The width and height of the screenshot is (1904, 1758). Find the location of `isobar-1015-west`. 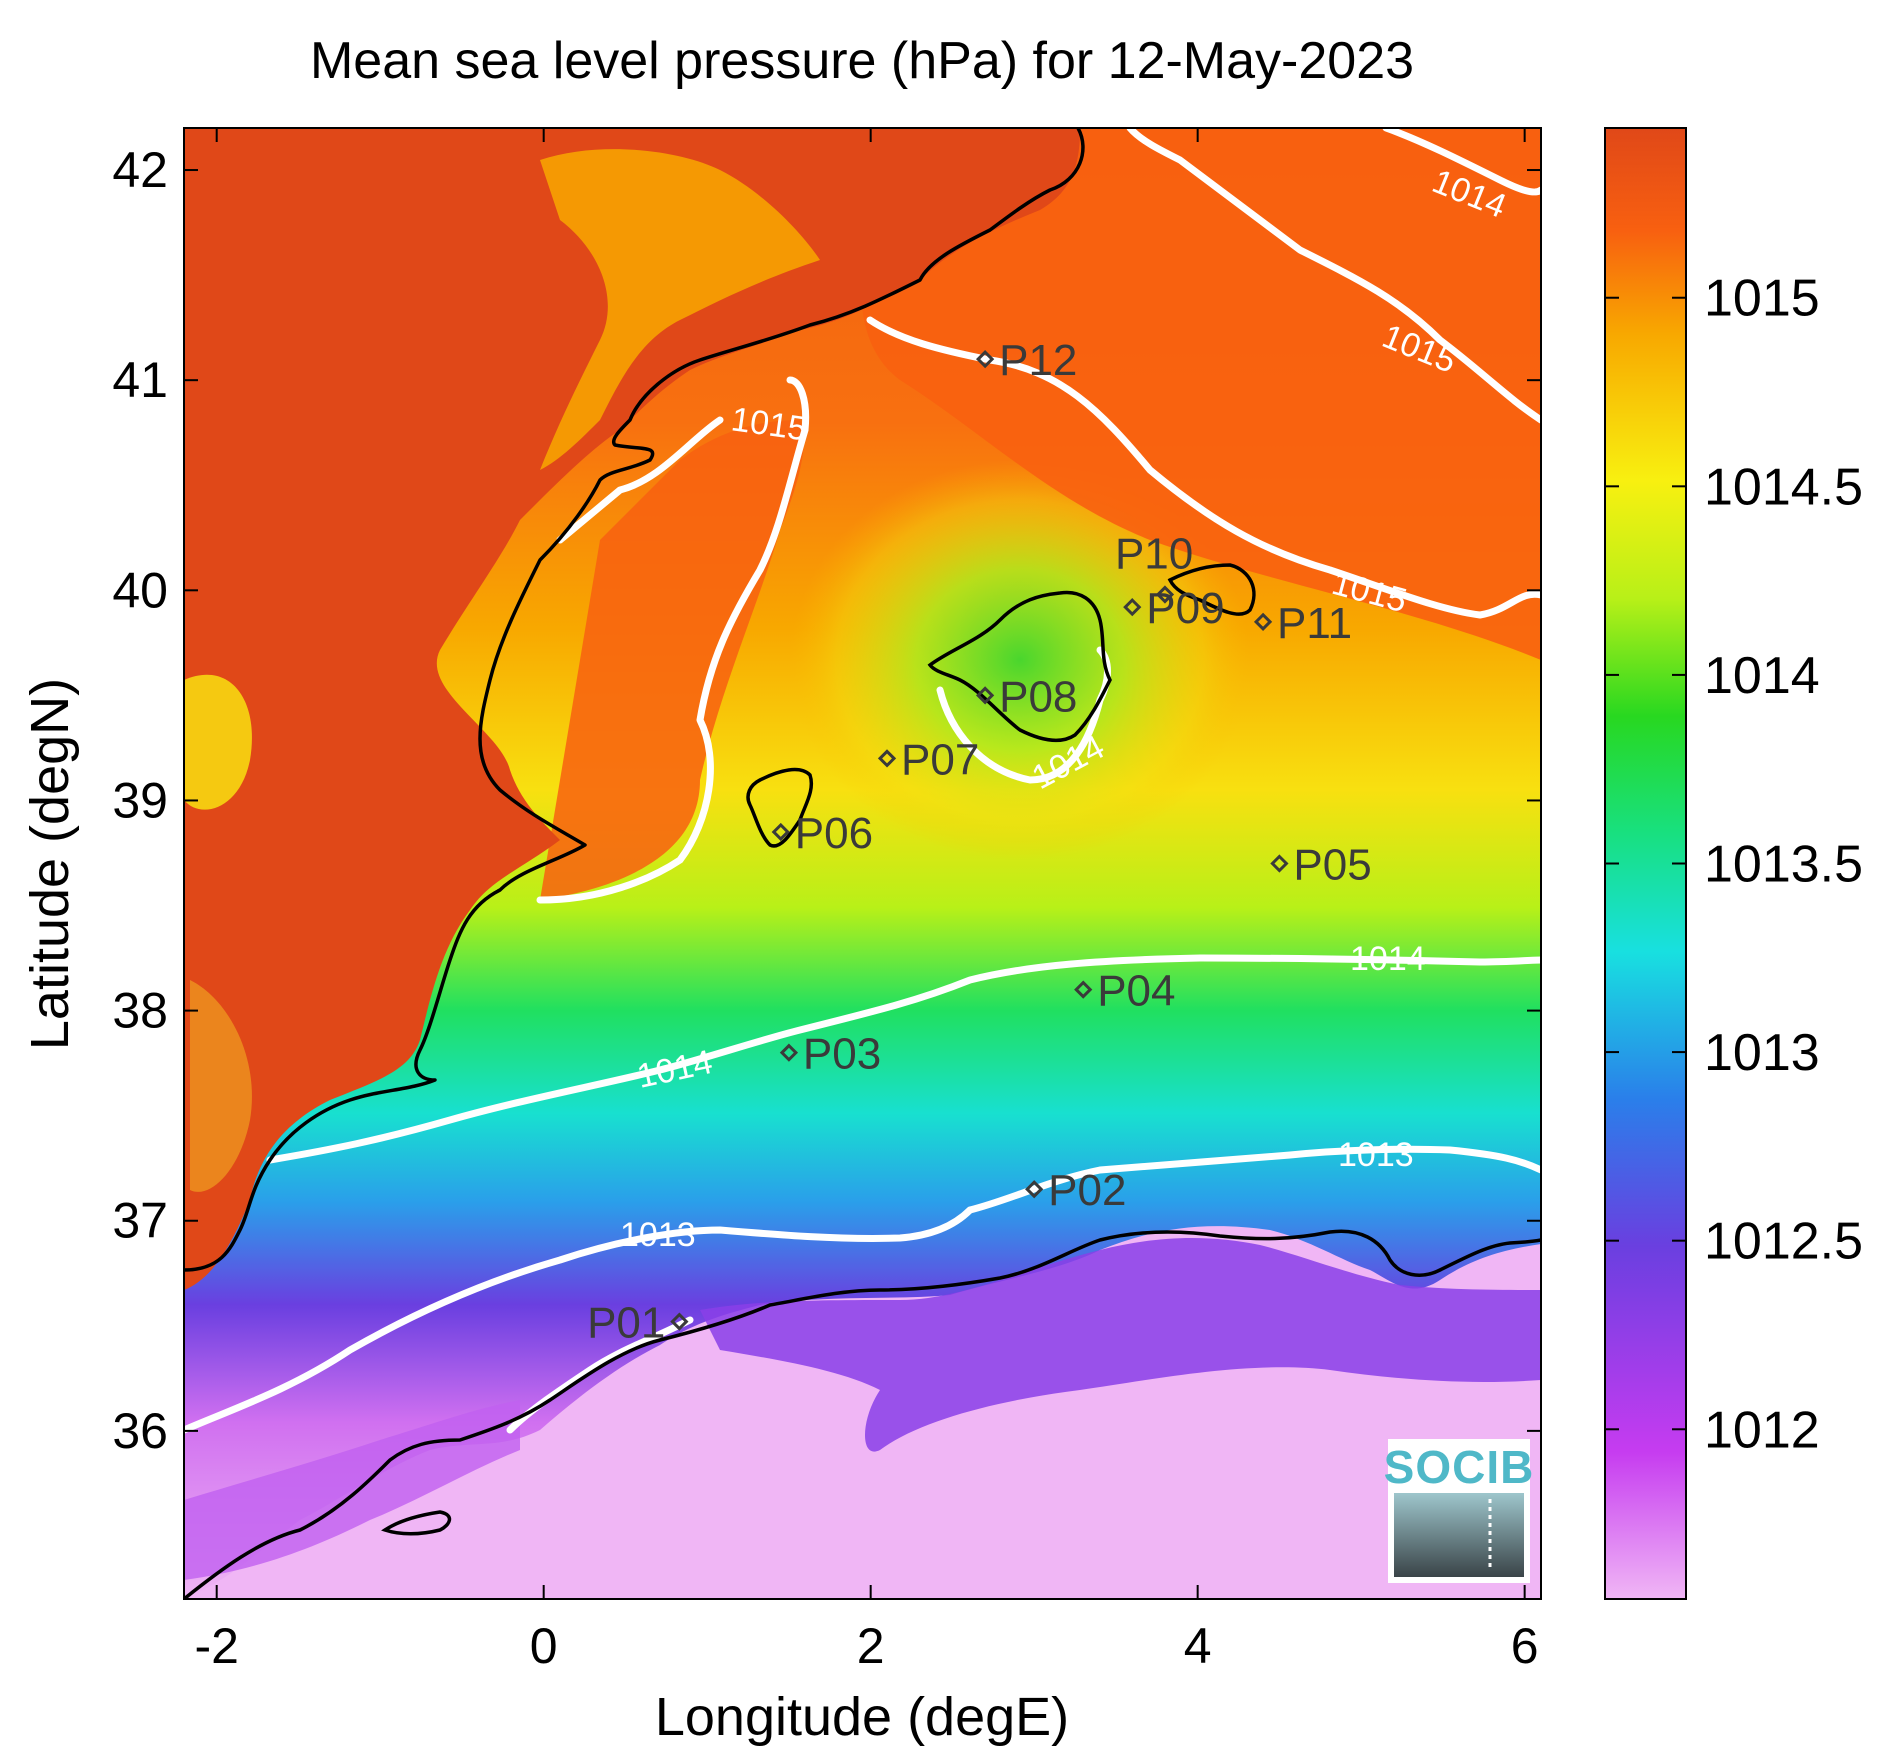

isobar-1015-west is located at coordinates (673, 640).